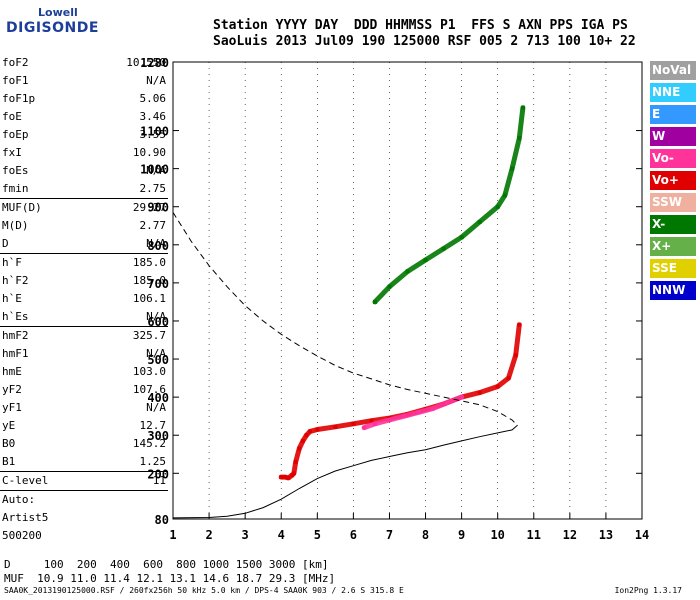  Describe the element at coordinates (153, 188) in the screenshot. I see `param-value: 2.75` at that location.